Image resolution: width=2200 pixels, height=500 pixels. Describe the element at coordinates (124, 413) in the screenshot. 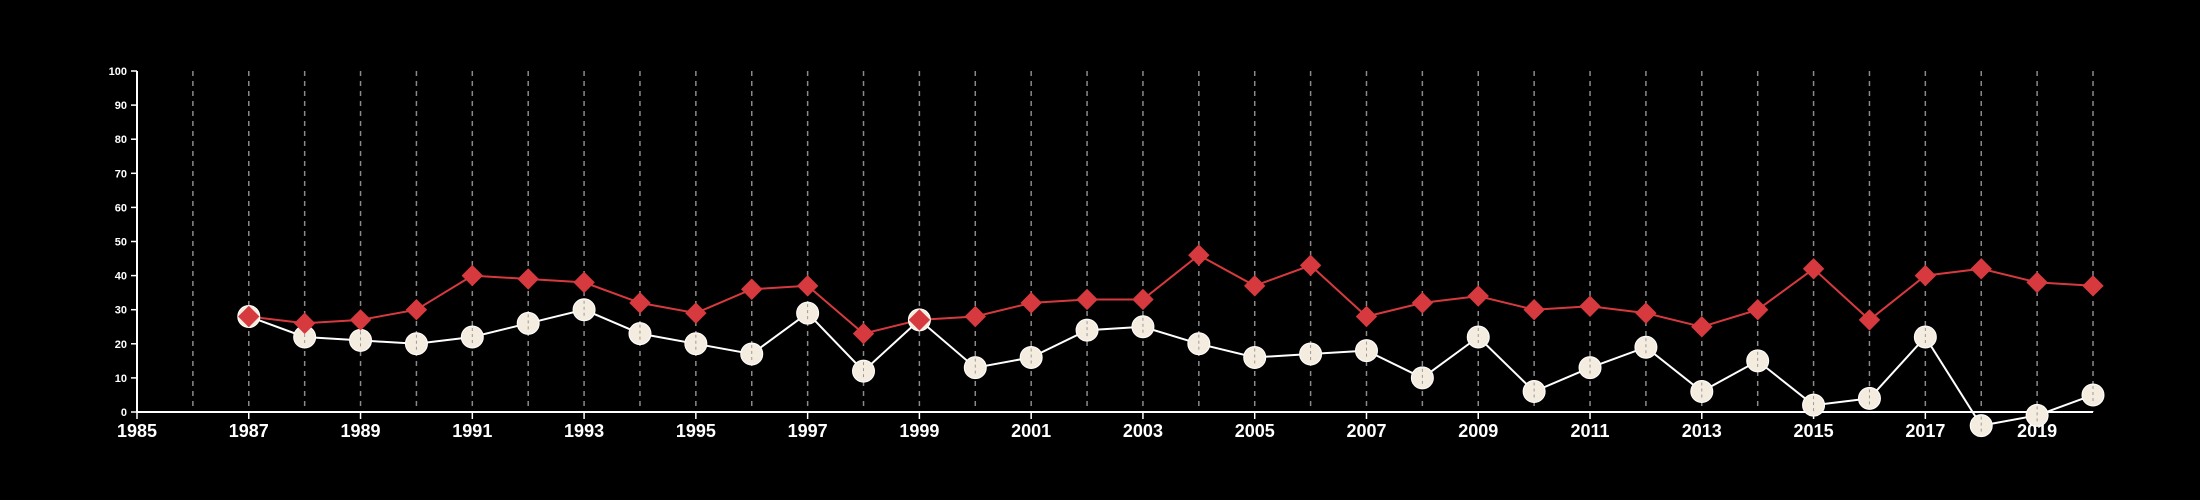

I see `y-tick-label: 0` at that location.